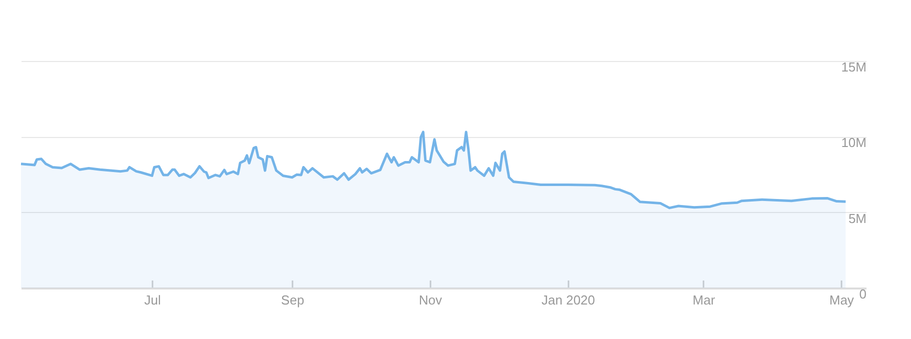  I want to click on x-tick-label: Mar, so click(704, 300).